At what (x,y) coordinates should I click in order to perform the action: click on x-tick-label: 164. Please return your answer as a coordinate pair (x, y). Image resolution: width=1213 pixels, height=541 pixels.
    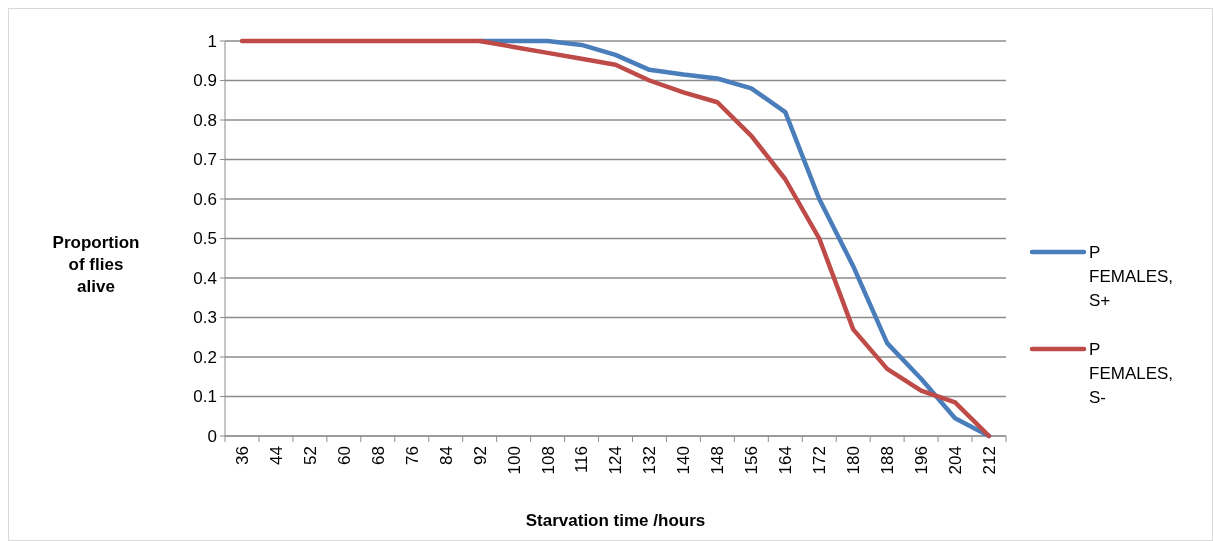
    Looking at the image, I should click on (786, 460).